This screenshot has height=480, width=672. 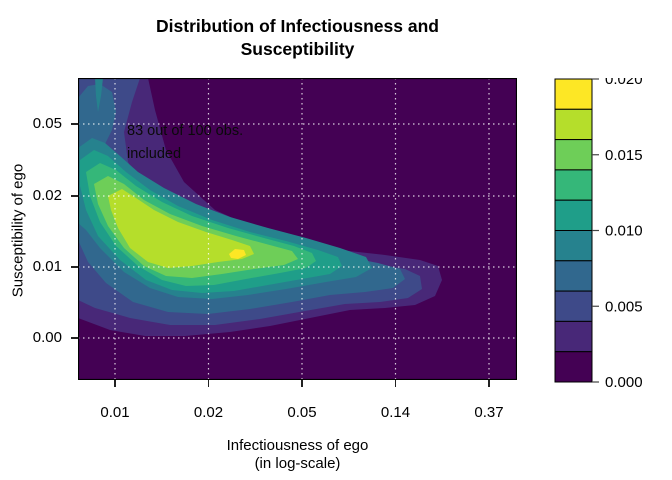 What do you see at coordinates (115, 383) in the screenshot?
I see `x-tick-0.01` at bounding box center [115, 383].